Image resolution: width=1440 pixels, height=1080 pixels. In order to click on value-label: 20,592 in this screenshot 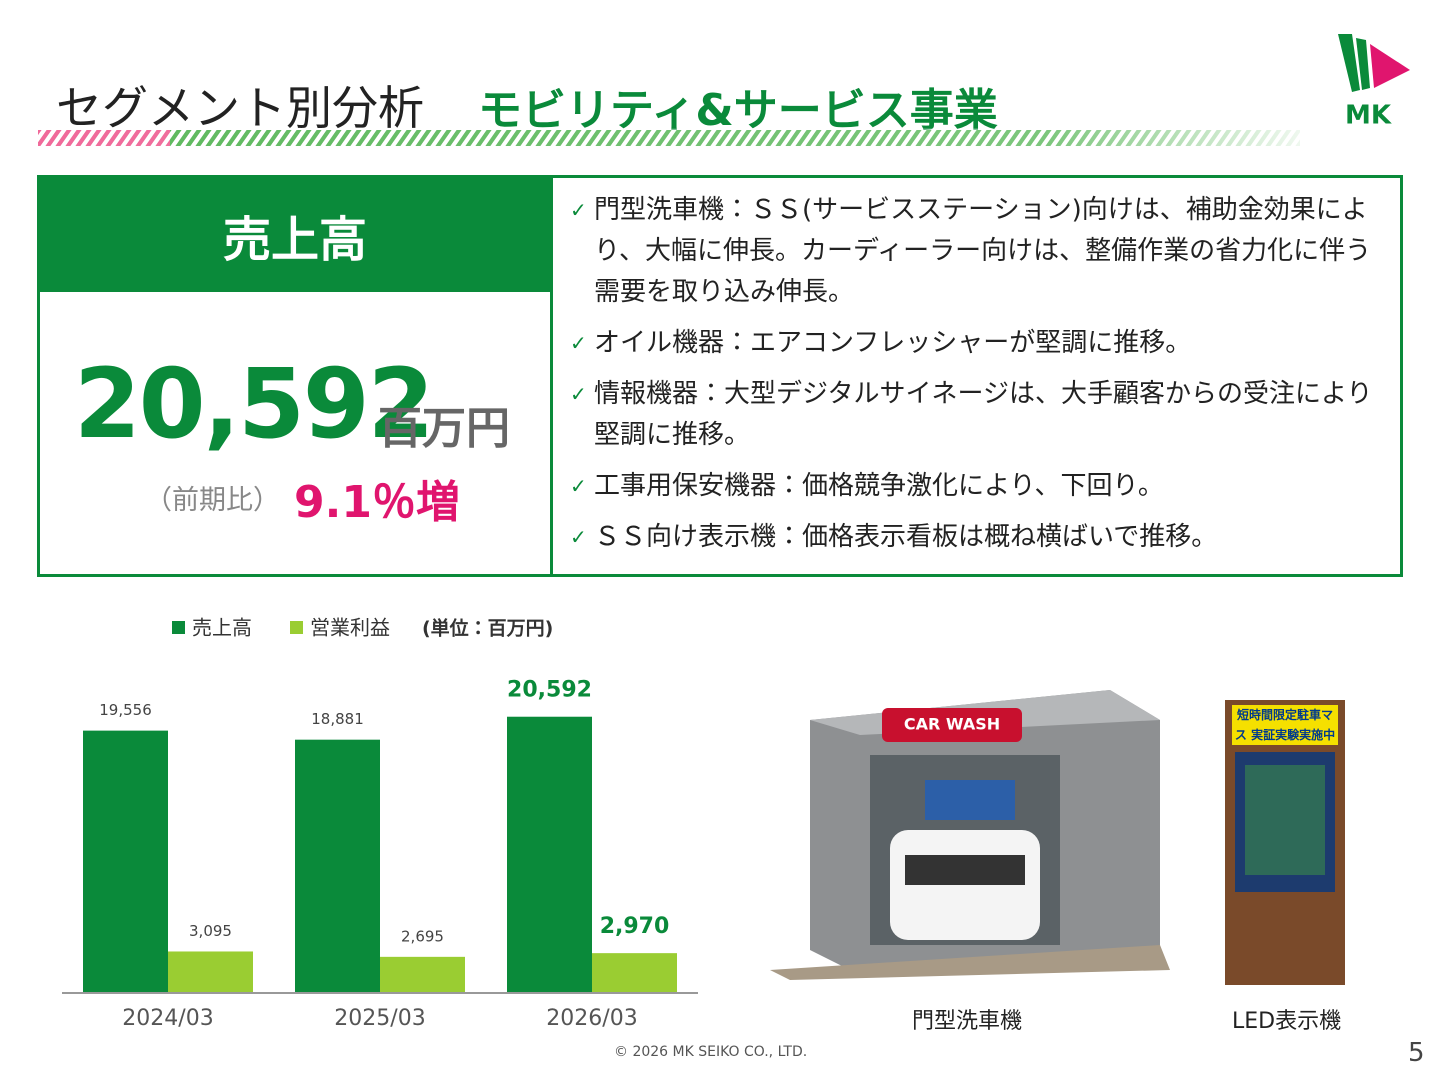, I will do `click(549, 690)`.